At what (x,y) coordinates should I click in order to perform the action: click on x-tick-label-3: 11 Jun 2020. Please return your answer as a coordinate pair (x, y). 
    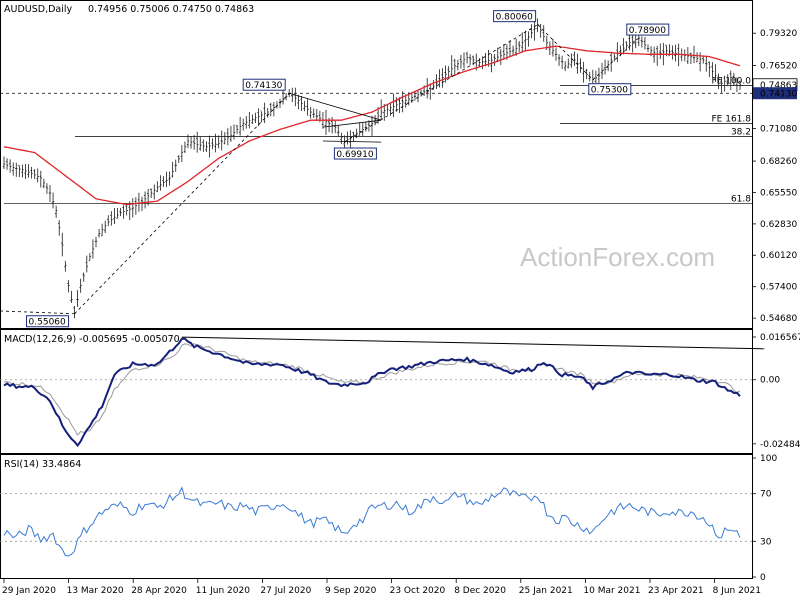
    Looking at the image, I should click on (223, 591).